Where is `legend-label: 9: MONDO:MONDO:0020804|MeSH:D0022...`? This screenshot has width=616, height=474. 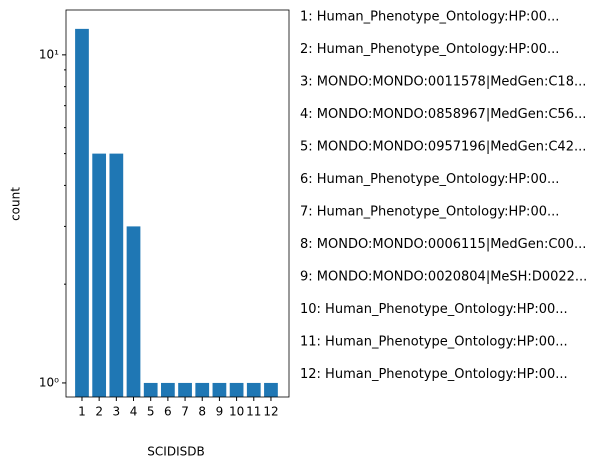
legend-label: 9: MONDO:MONDO:0020804|MeSH:D0022... is located at coordinates (443, 277).